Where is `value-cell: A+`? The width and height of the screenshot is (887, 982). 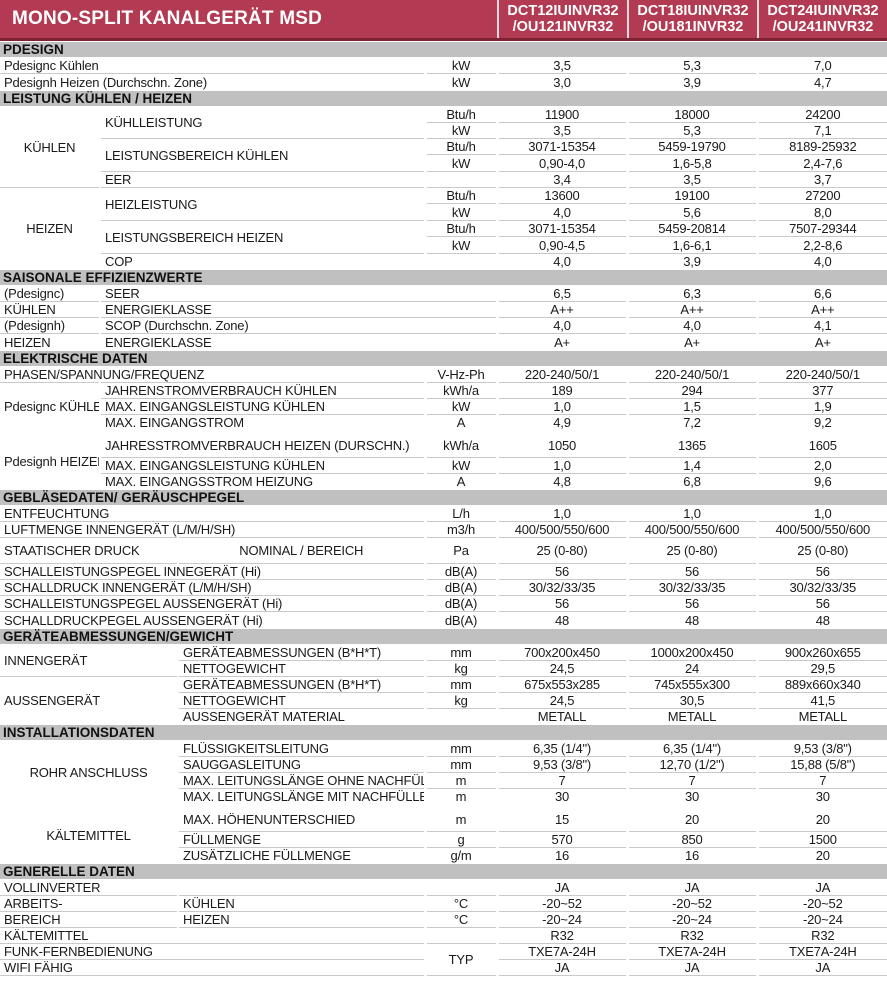
value-cell: A+ is located at coordinates (692, 342).